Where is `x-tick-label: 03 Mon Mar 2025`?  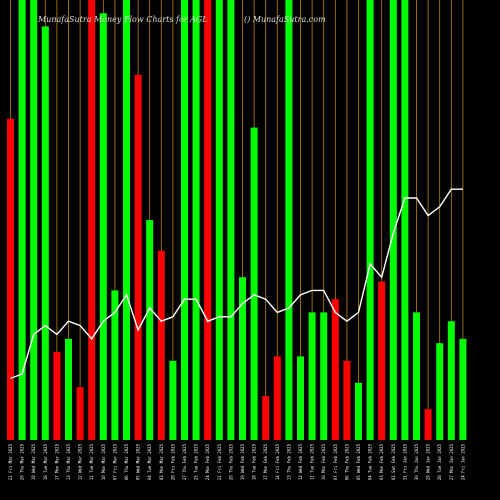 x-tick-label: 03 Mon Mar 2025 is located at coordinates (161, 461).